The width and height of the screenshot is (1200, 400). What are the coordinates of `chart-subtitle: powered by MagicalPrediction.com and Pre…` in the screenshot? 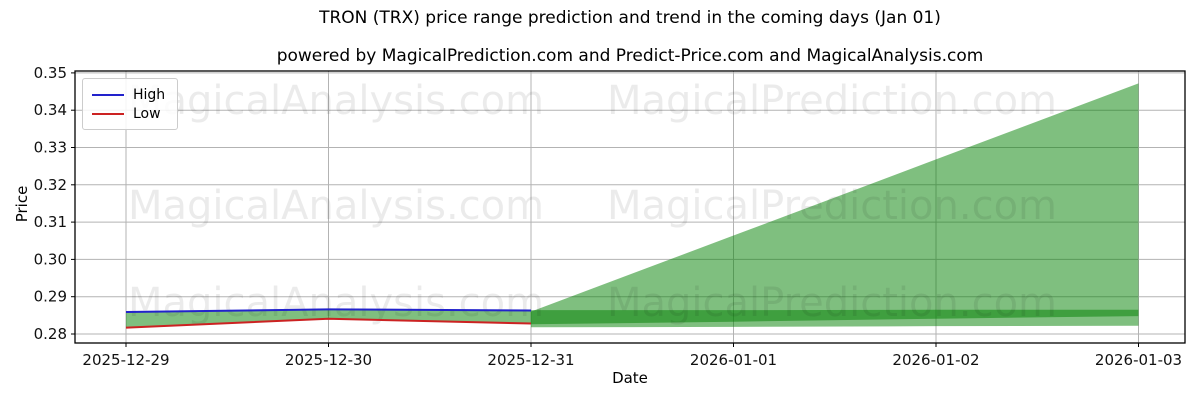 It's located at (630, 56).